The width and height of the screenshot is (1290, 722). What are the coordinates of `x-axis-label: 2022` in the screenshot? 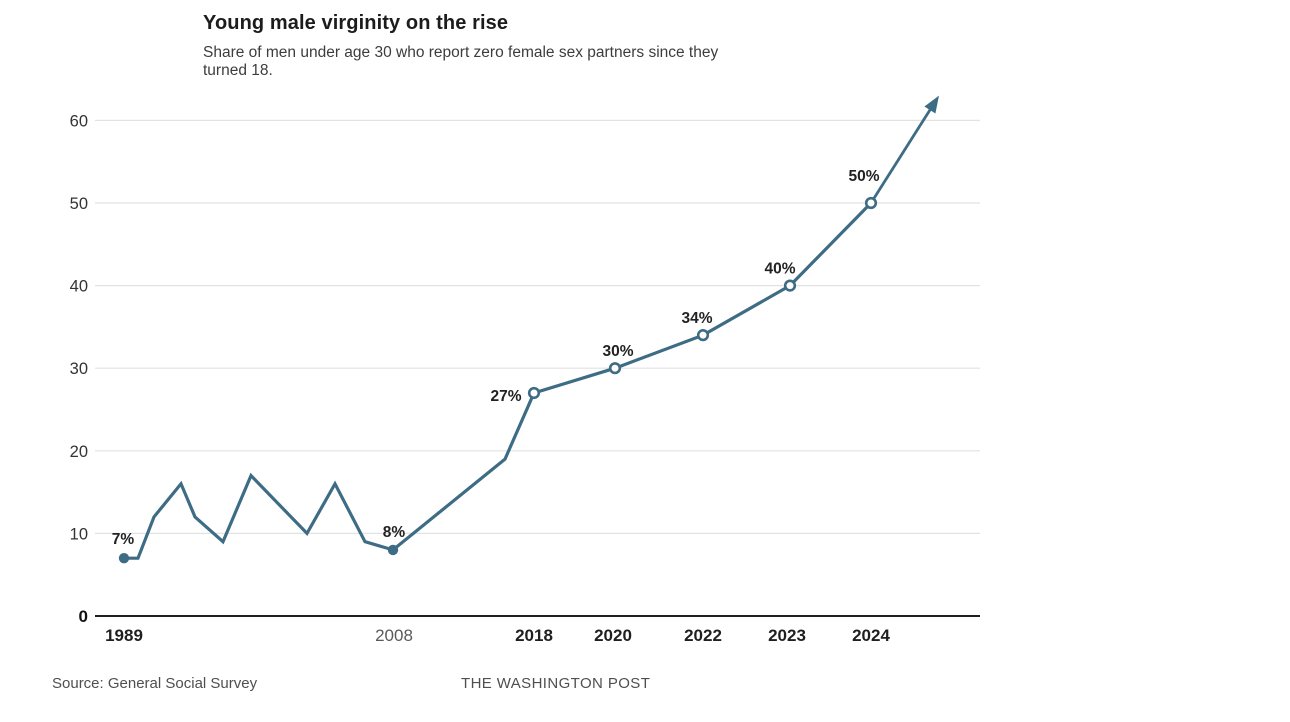 It's located at (703, 635).